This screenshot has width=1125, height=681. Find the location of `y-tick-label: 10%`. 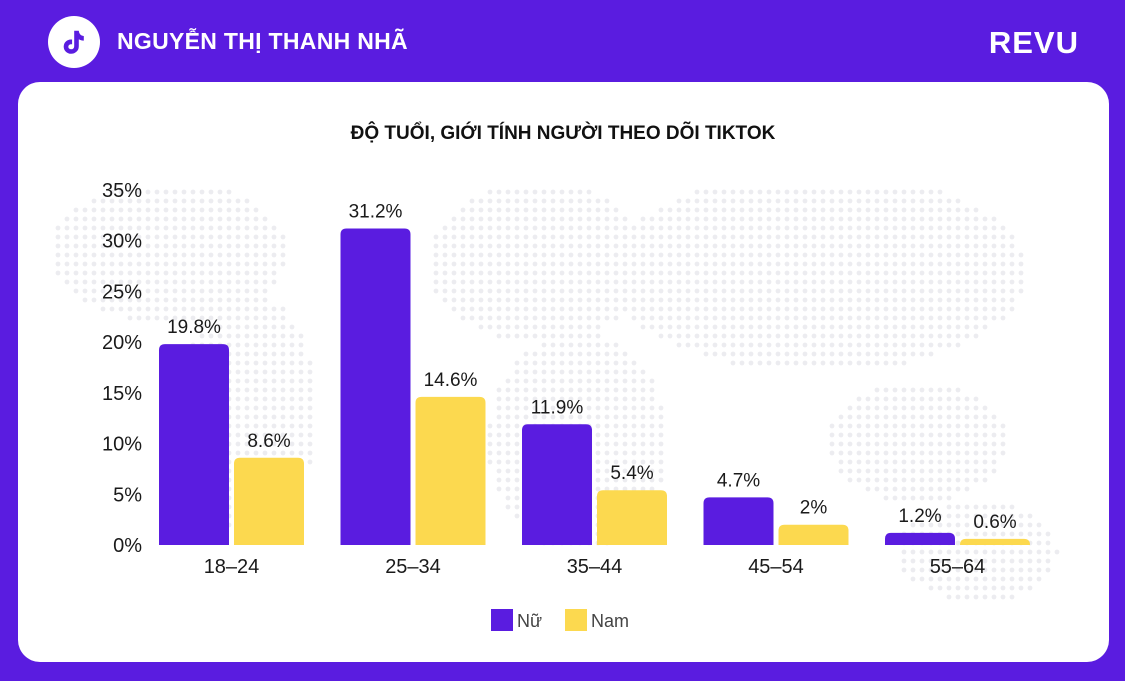

y-tick-label: 10% is located at coordinates (122, 445).